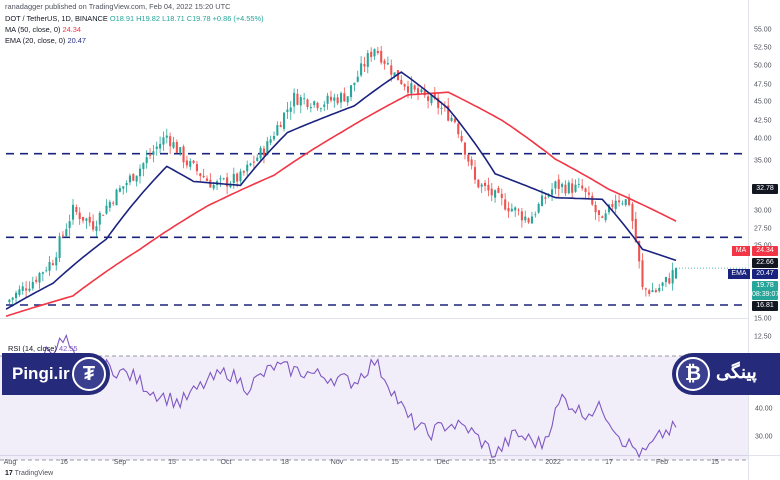 The image size is (780, 480). What do you see at coordinates (72, 29) in the screenshot?
I see `ma-value: 24.34` at bounding box center [72, 29].